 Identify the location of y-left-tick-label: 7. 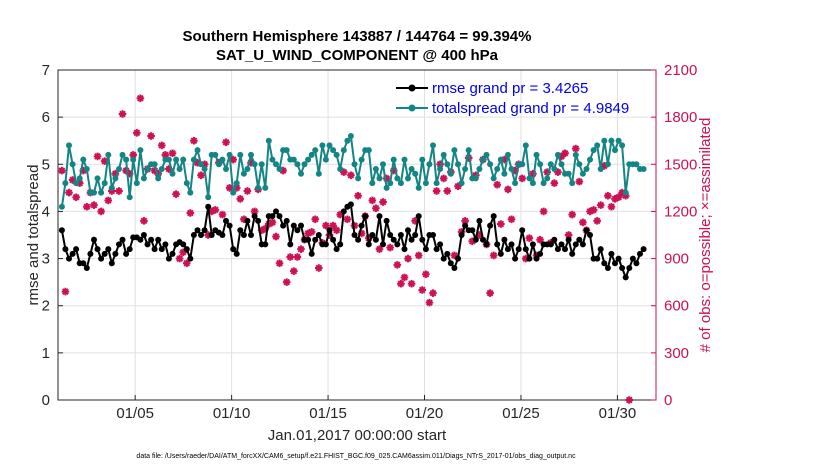
(46, 70).